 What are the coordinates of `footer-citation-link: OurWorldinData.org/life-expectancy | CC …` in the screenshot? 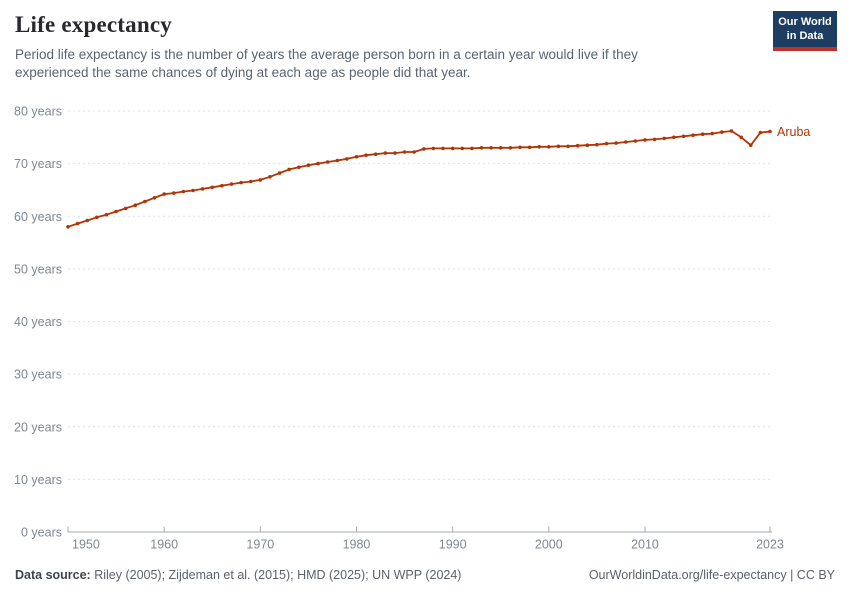 It's located at (711, 575).